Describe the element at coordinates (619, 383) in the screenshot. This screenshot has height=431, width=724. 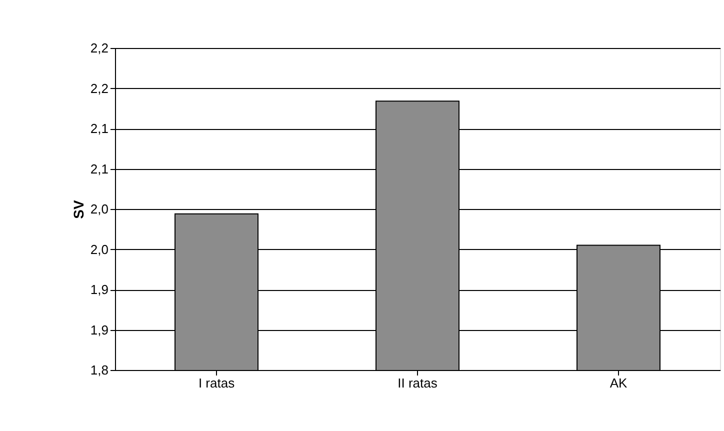
I see `x-tick-label: AK` at that location.